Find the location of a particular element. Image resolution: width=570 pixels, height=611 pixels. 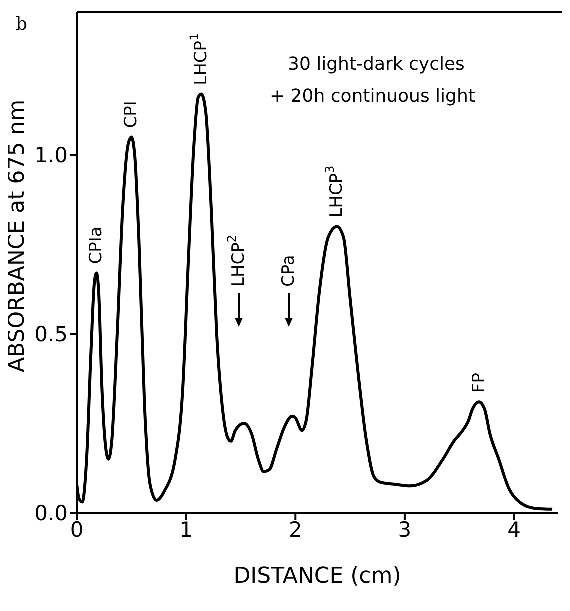

annotation: CPIa is located at coordinates (96, 245).